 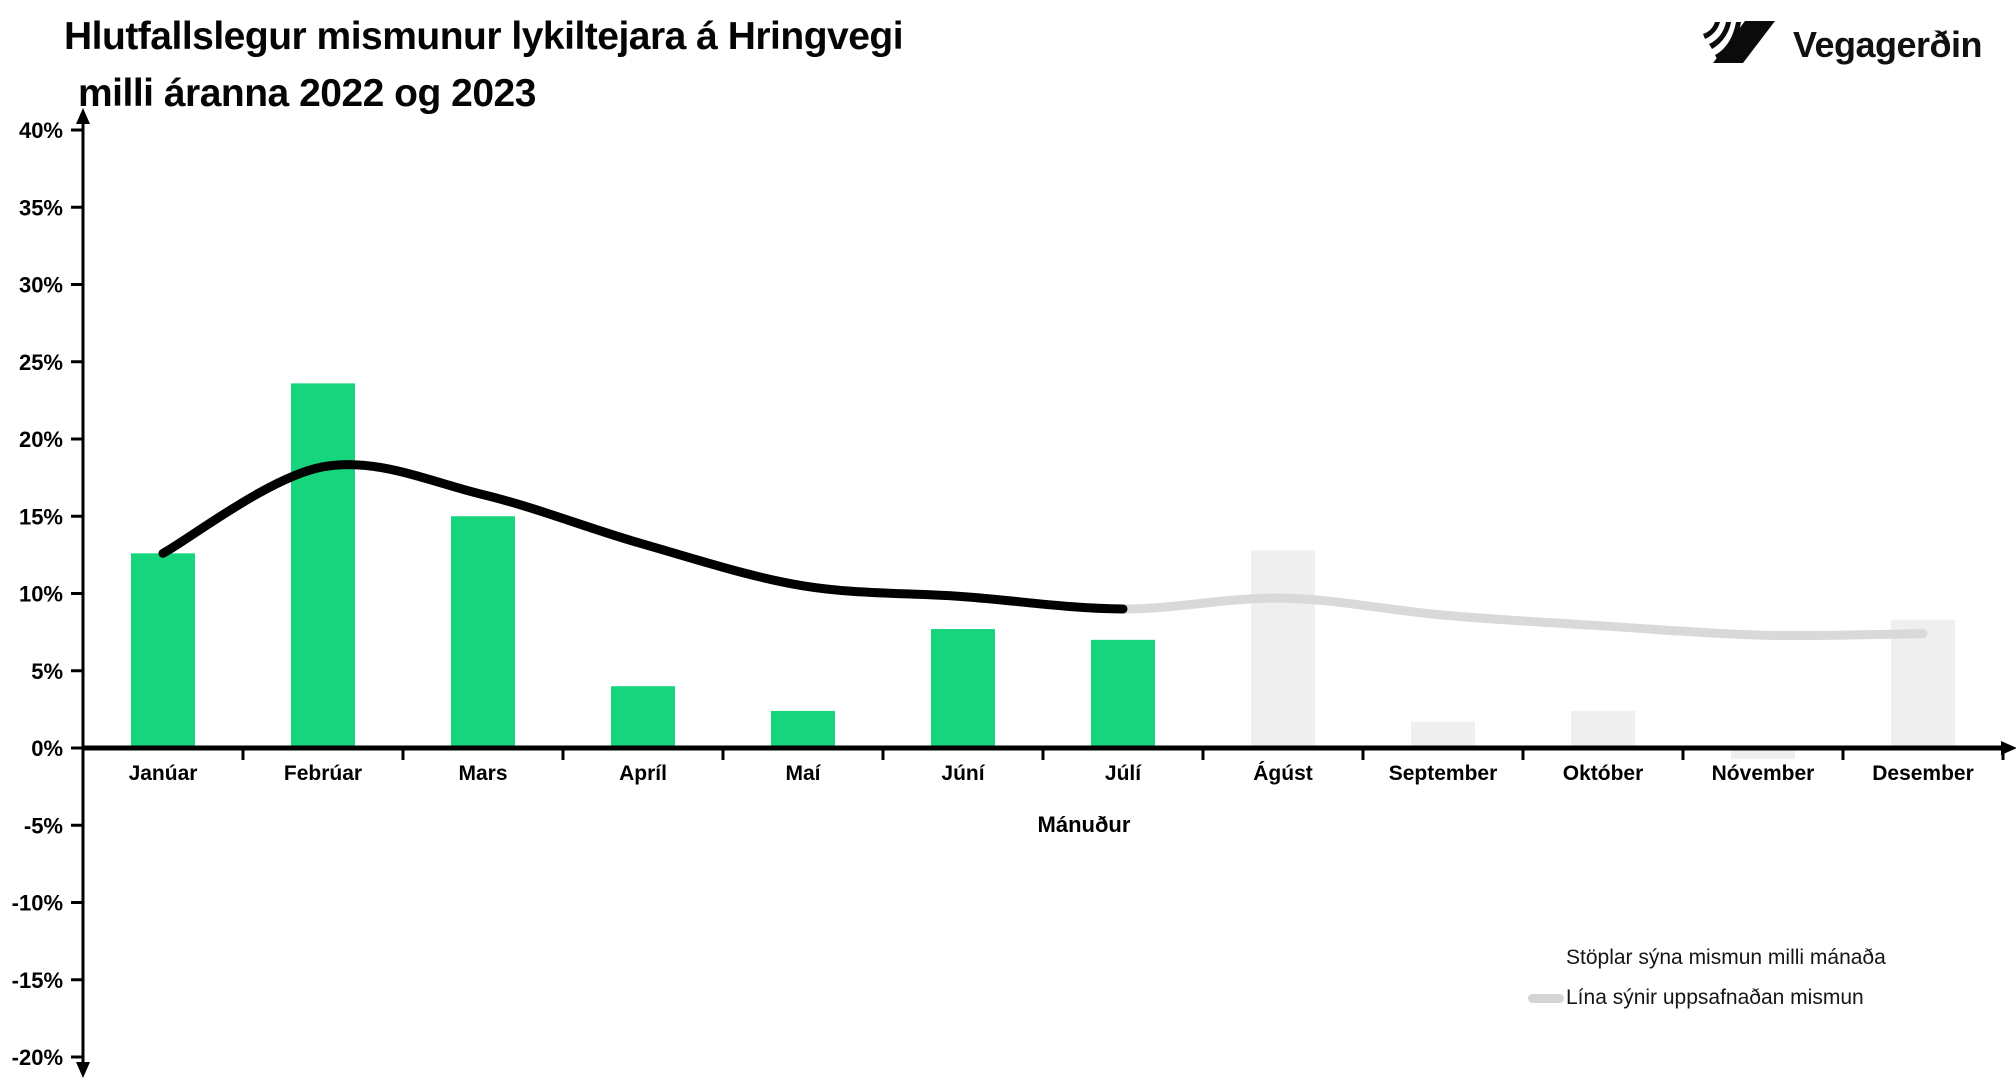 What do you see at coordinates (1084, 824) in the screenshot?
I see `x-axis-title: Mánuður` at bounding box center [1084, 824].